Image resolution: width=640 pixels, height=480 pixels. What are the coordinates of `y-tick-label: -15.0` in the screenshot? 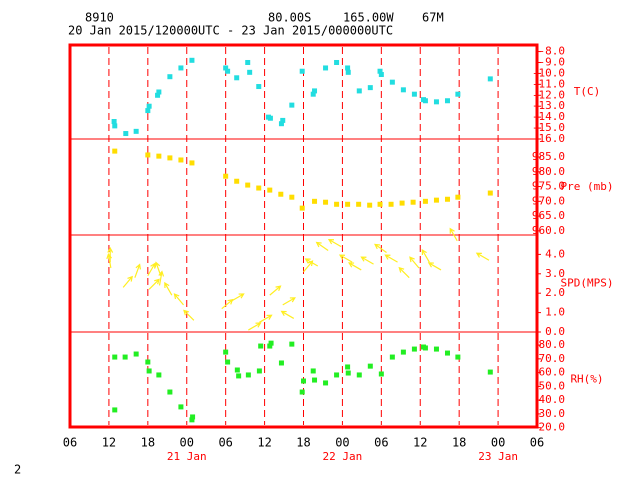 It's located at (548, 127).